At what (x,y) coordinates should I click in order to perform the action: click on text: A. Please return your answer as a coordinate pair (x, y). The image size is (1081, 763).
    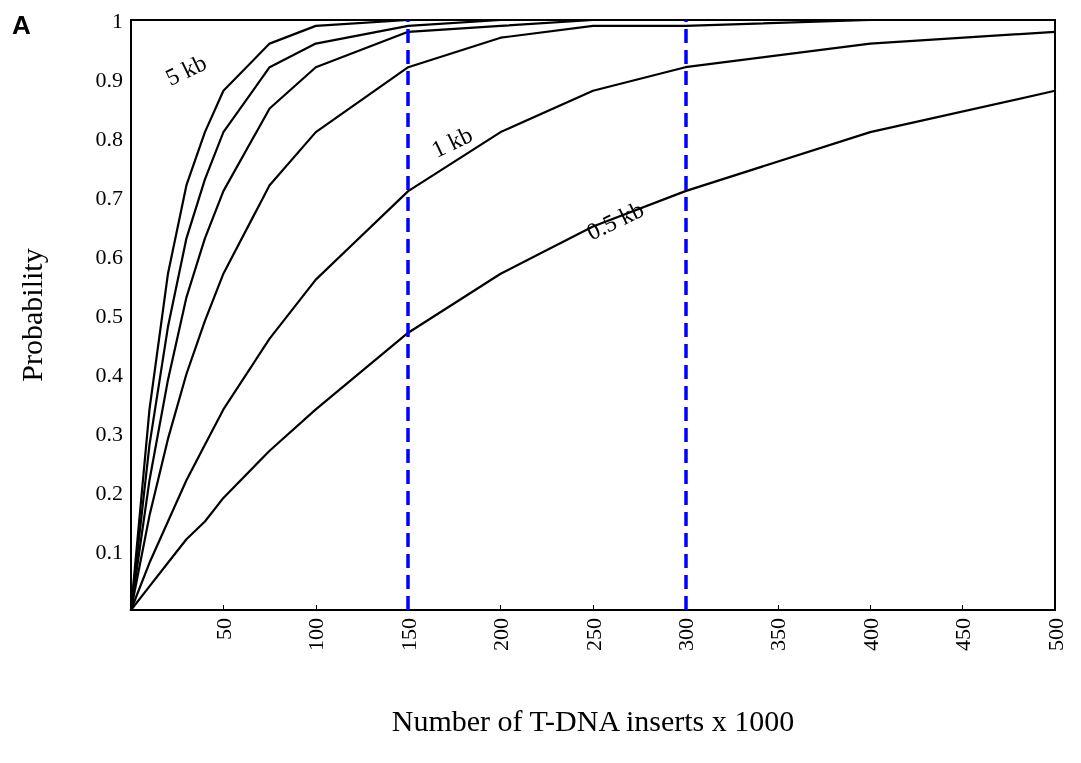
    Looking at the image, I should click on (21, 25).